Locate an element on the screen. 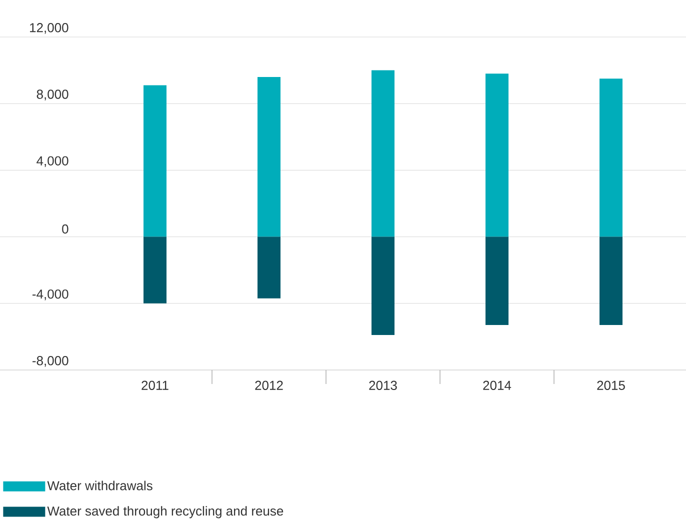 This screenshot has height=529, width=686. y-tick-label: 4,000 is located at coordinates (52, 161).